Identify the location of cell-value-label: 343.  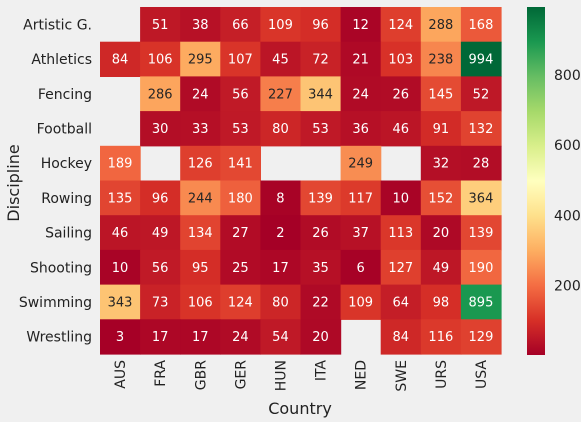
(120, 302).